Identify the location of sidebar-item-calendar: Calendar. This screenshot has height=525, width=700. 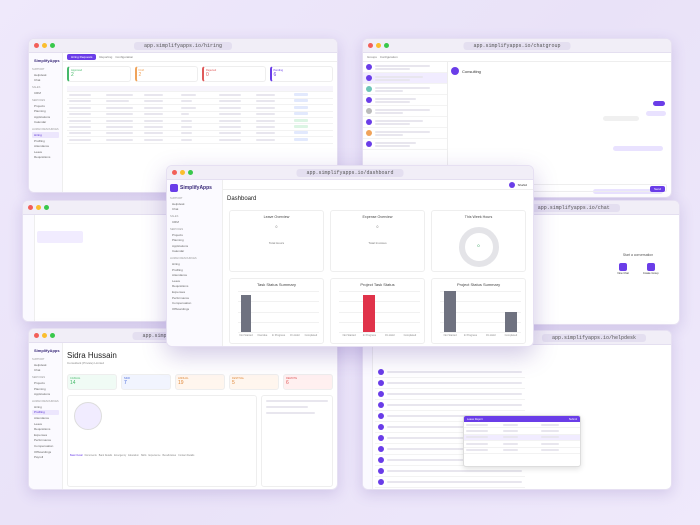
(178, 251).